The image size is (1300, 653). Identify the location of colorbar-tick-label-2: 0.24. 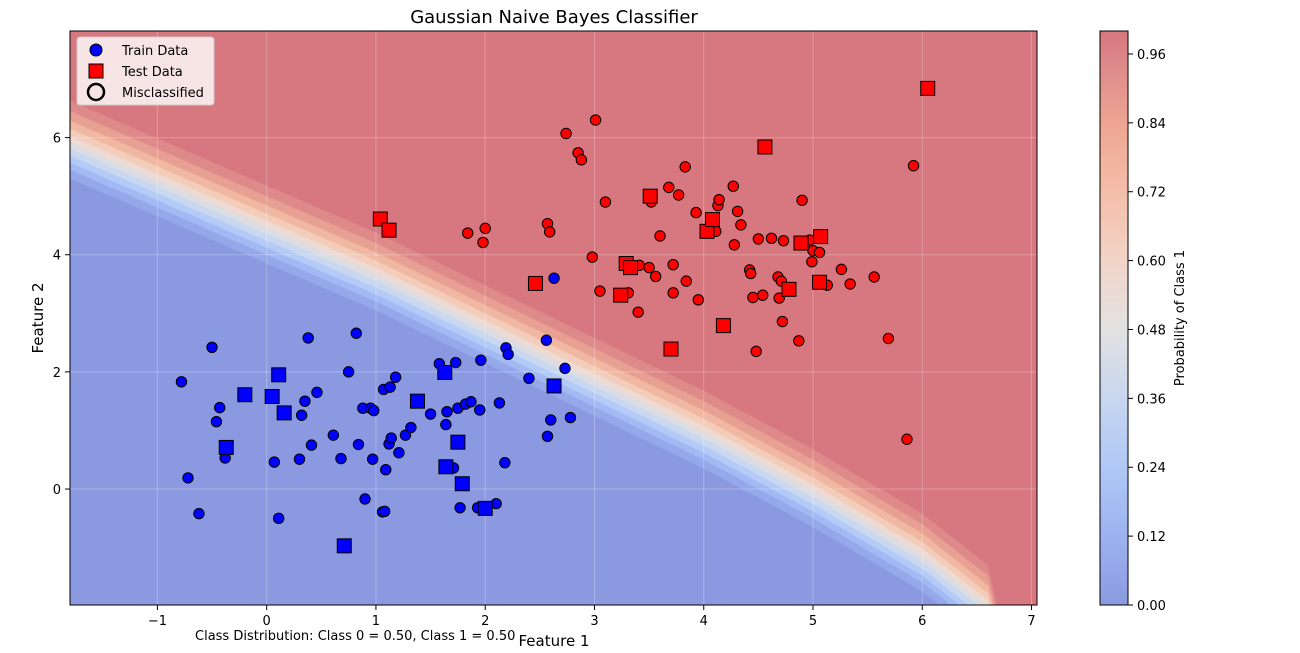
(1151, 468).